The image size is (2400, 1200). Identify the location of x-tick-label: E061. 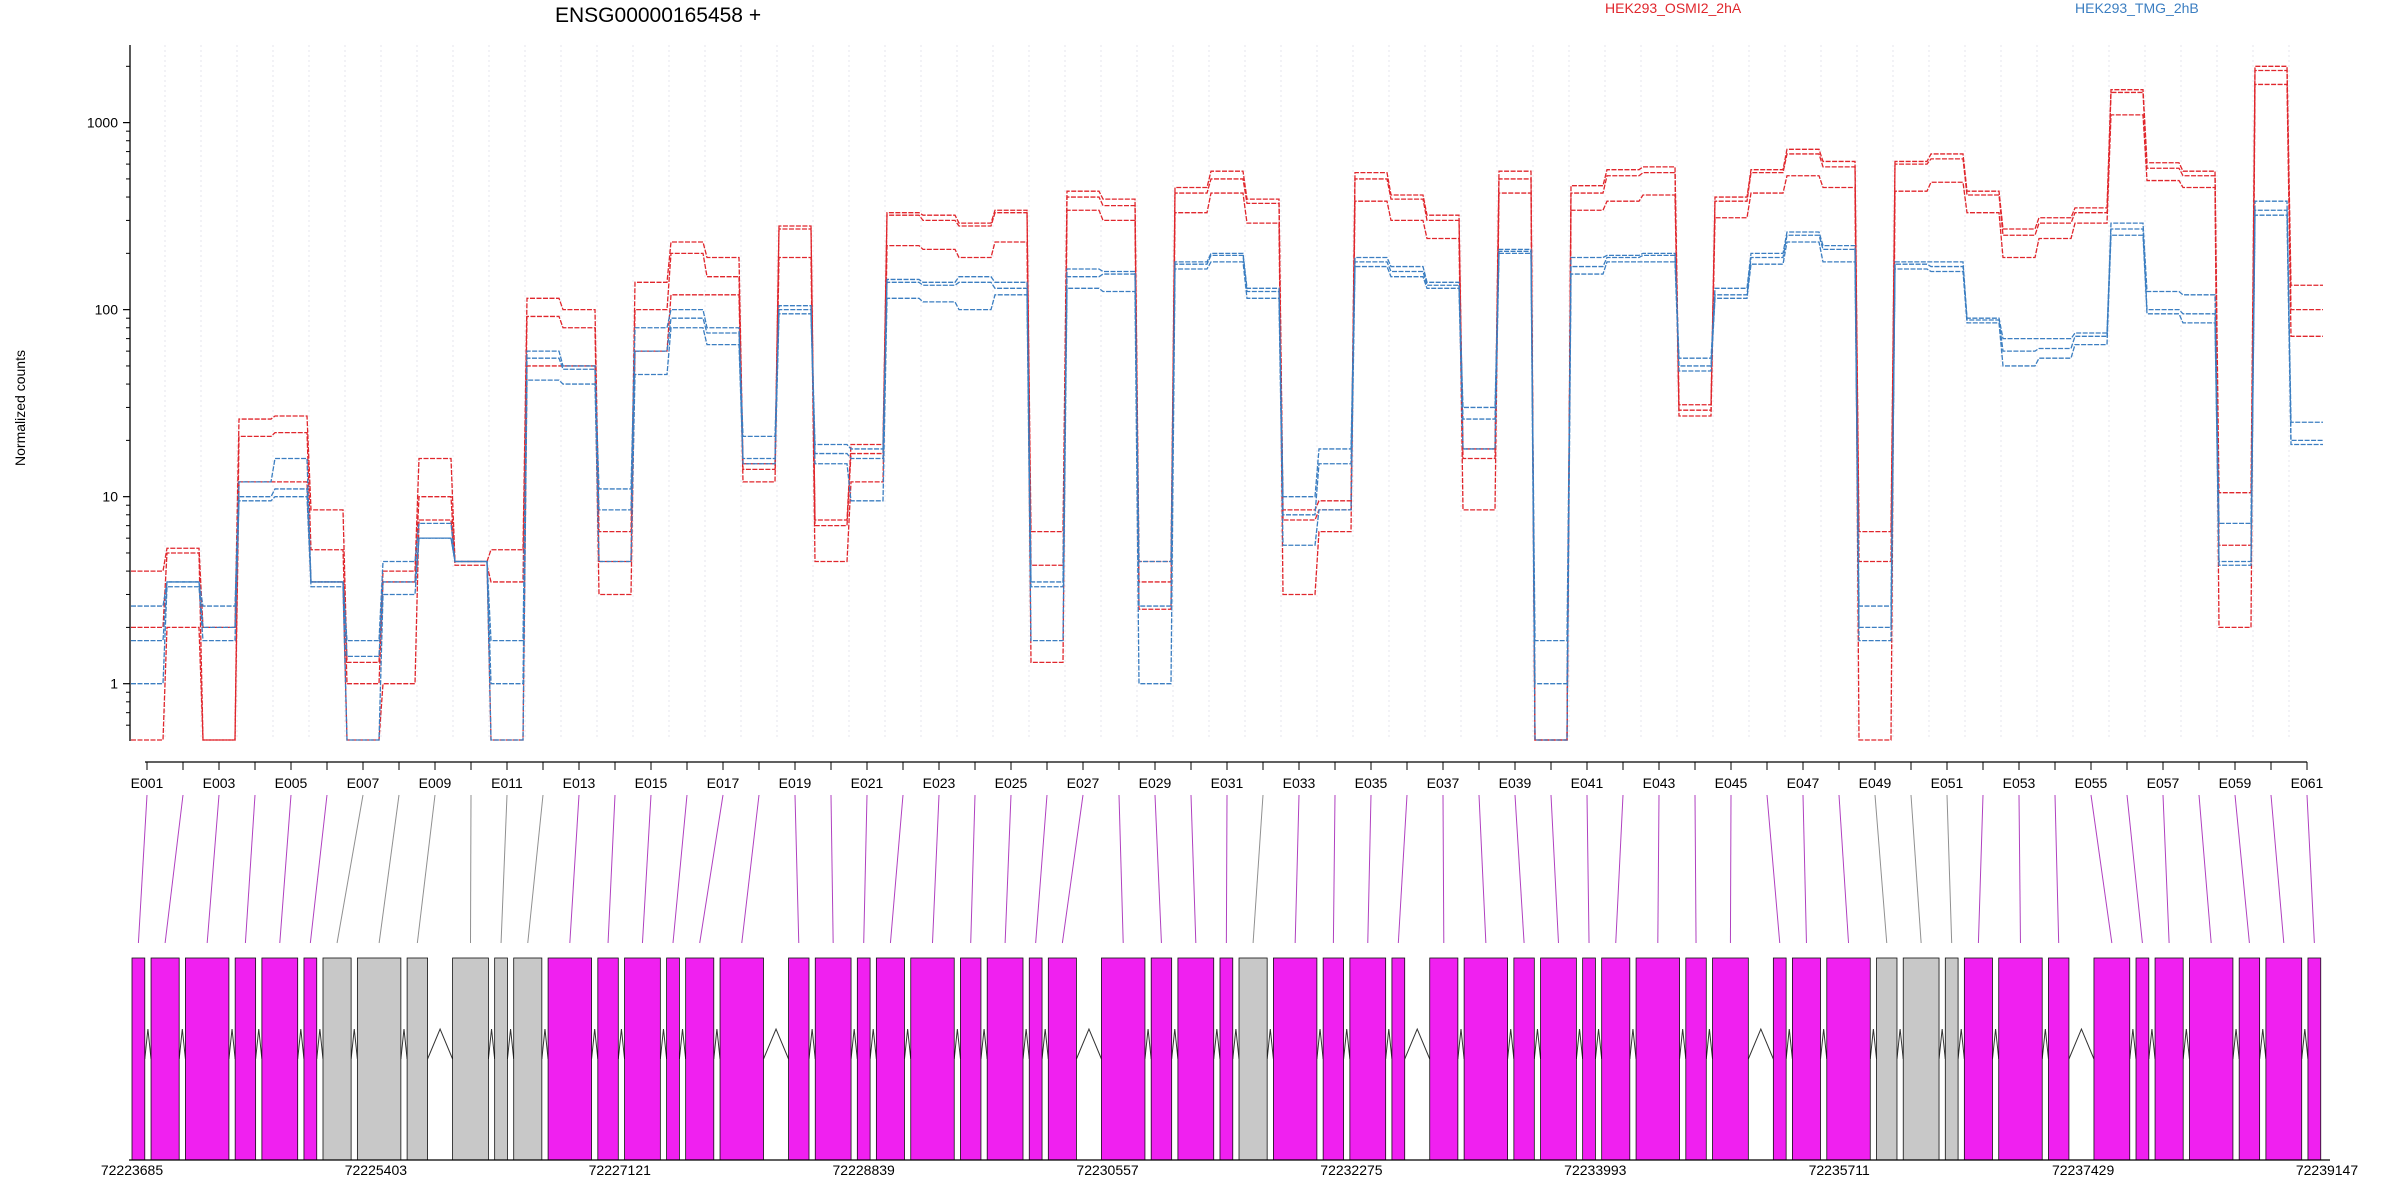
(2307, 783).